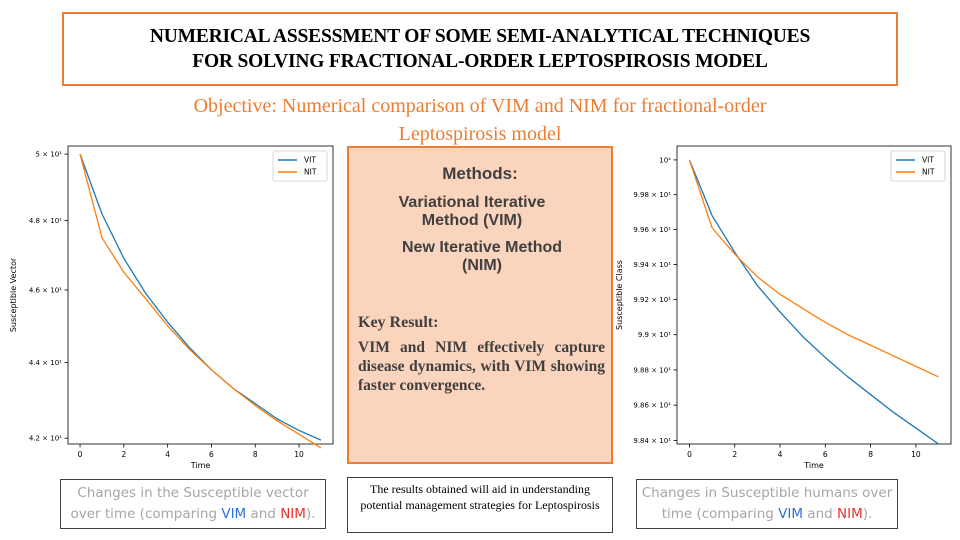 The width and height of the screenshot is (960, 540). Describe the element at coordinates (652, 370) in the screenshot. I see `y-tick-label: 9.88 × 10¹` at that location.